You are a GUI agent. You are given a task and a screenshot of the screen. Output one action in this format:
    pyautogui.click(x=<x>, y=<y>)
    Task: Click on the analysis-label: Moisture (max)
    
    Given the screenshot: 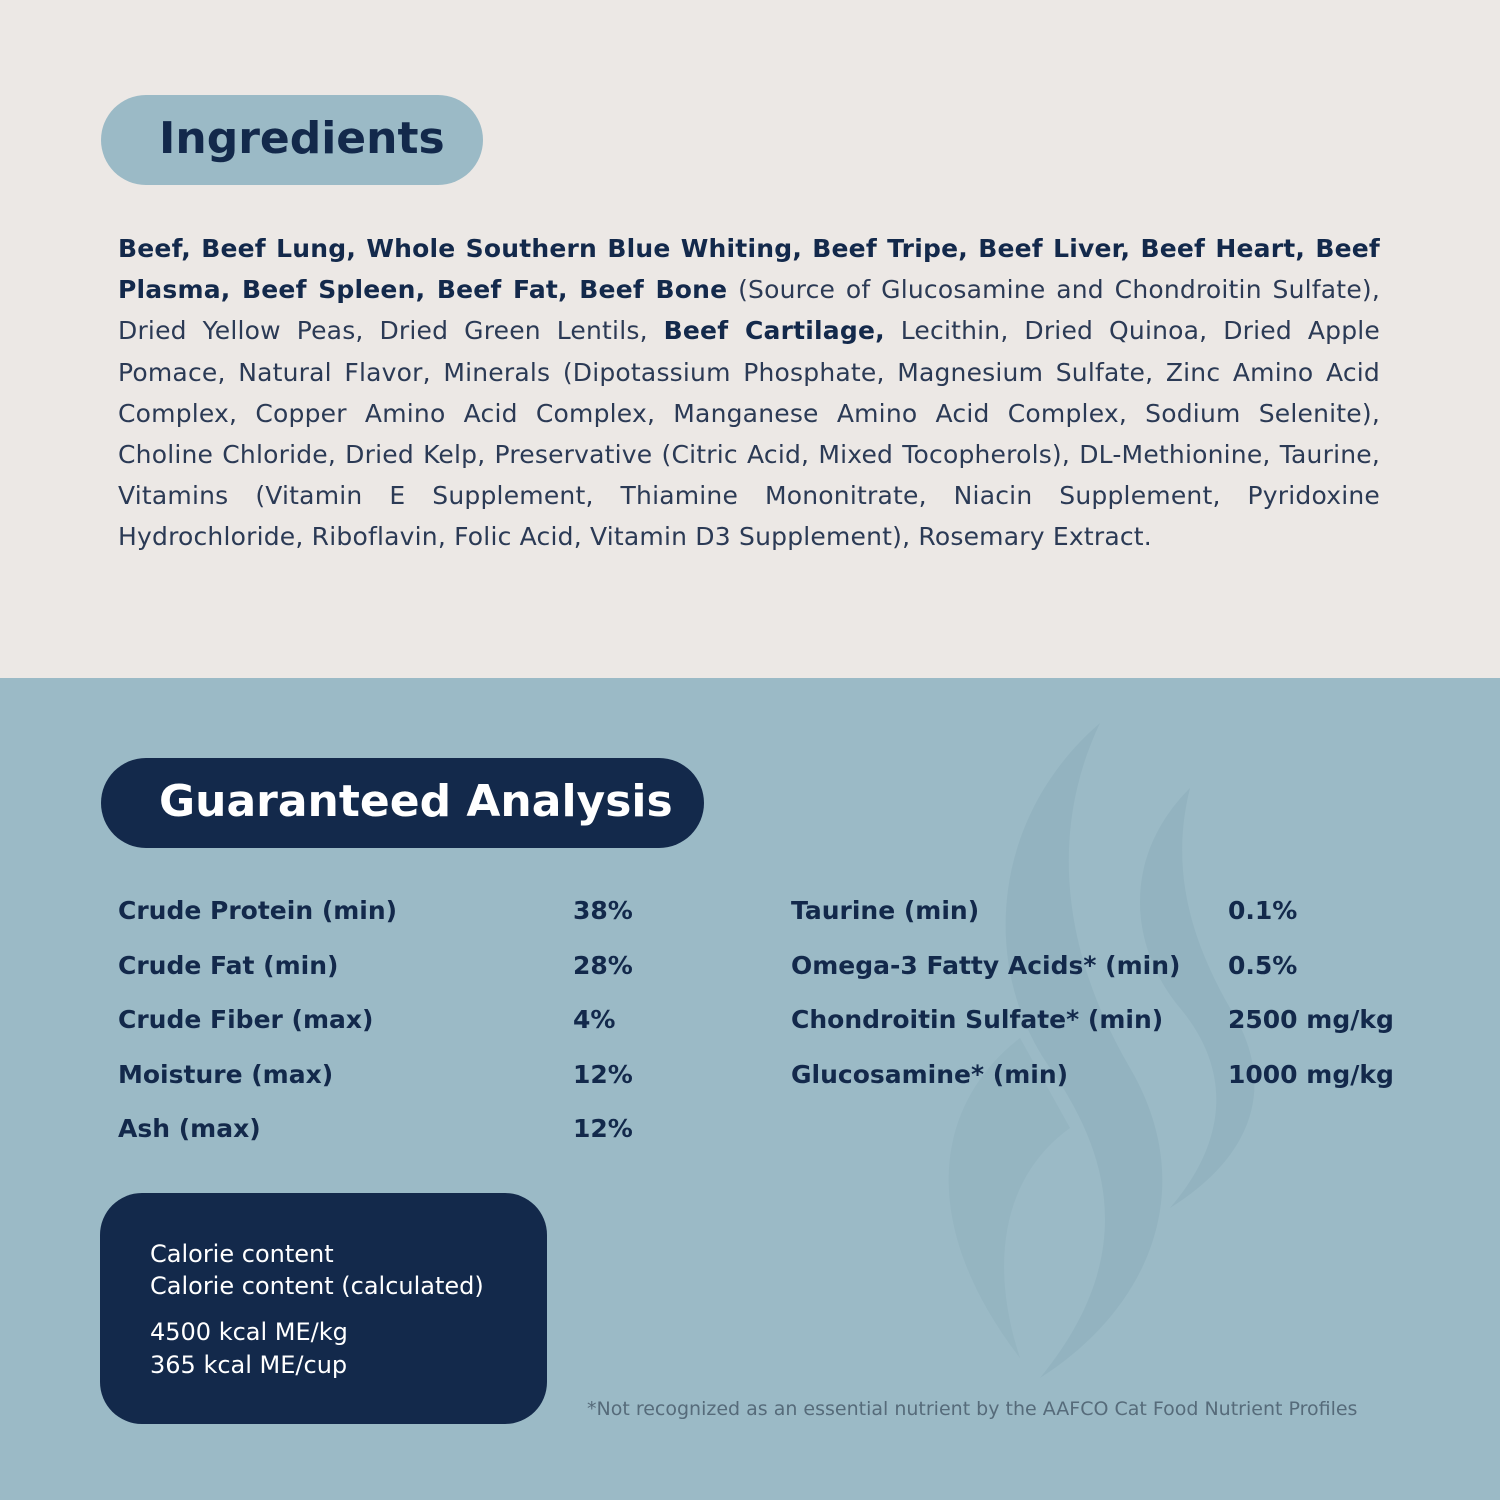 What is the action you would take?
    pyautogui.click(x=226, y=1074)
    